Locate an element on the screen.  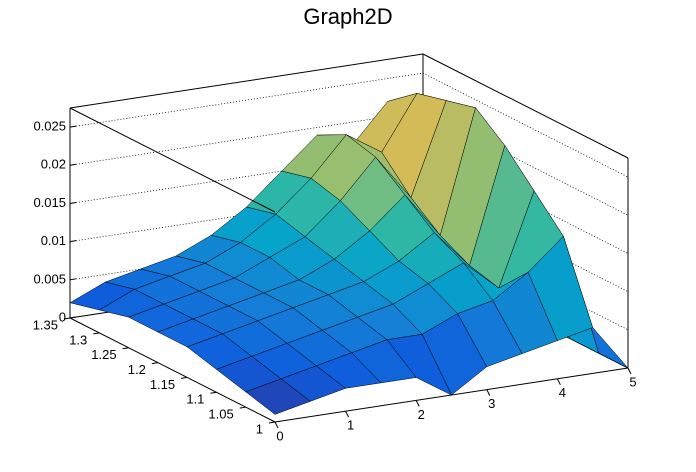
y-tick-label: 1.1 is located at coordinates (195, 399).